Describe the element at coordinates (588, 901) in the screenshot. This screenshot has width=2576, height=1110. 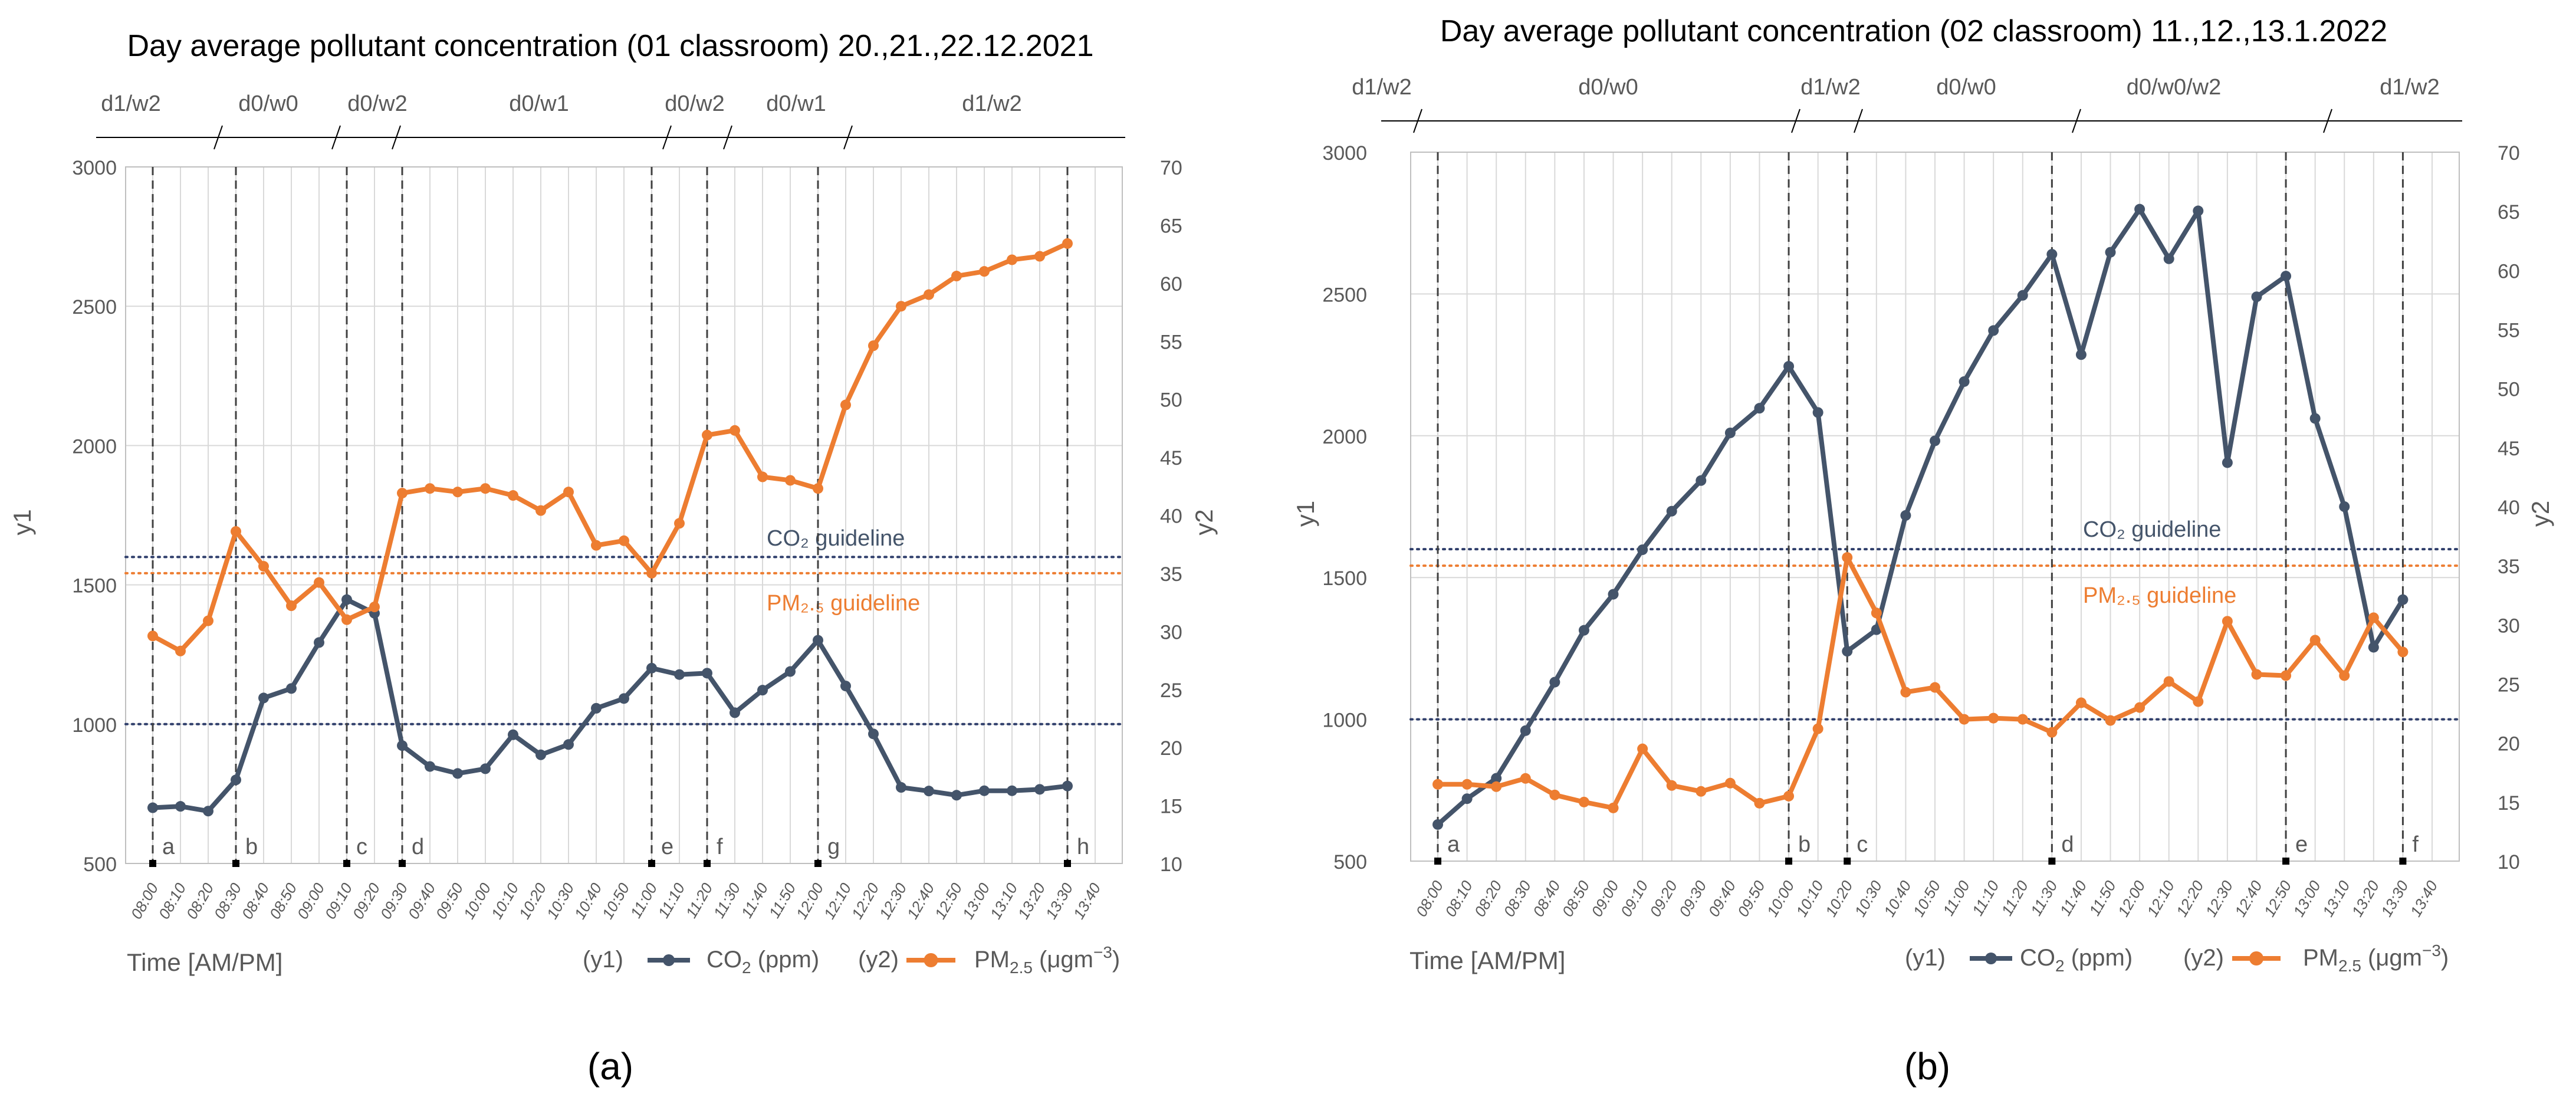
I see `x-tick-label: 10:40` at that location.